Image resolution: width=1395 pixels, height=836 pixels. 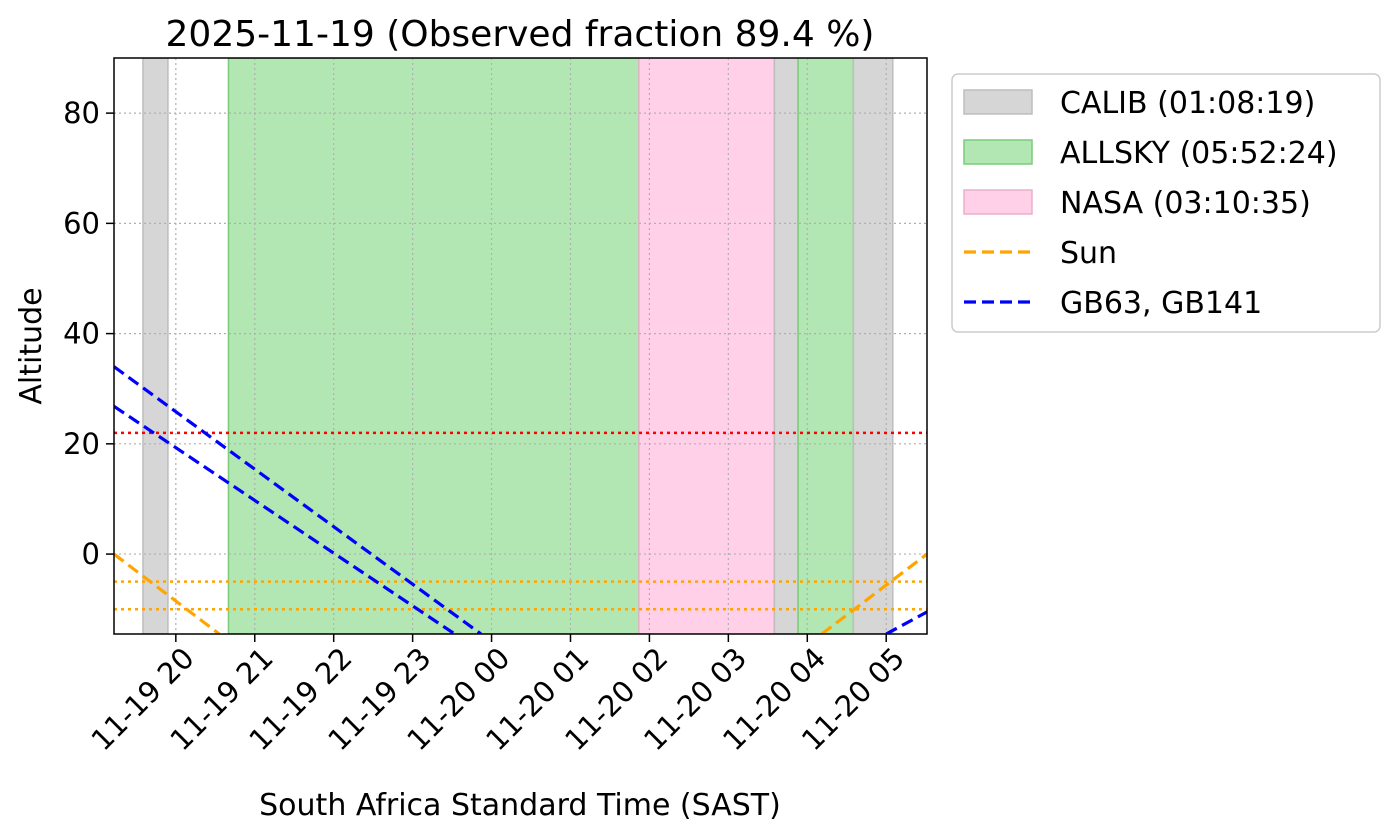 I want to click on y-axis-label: Altitude, so click(x=31, y=345).